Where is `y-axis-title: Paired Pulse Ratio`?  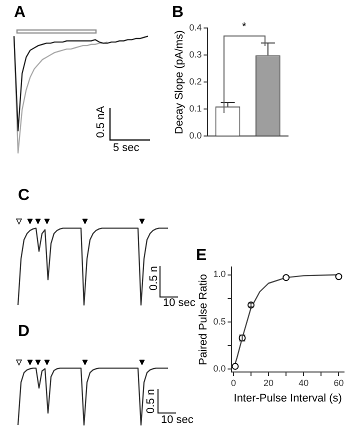 y-axis-title: Paired Pulse Ratio is located at coordinates (204, 320).